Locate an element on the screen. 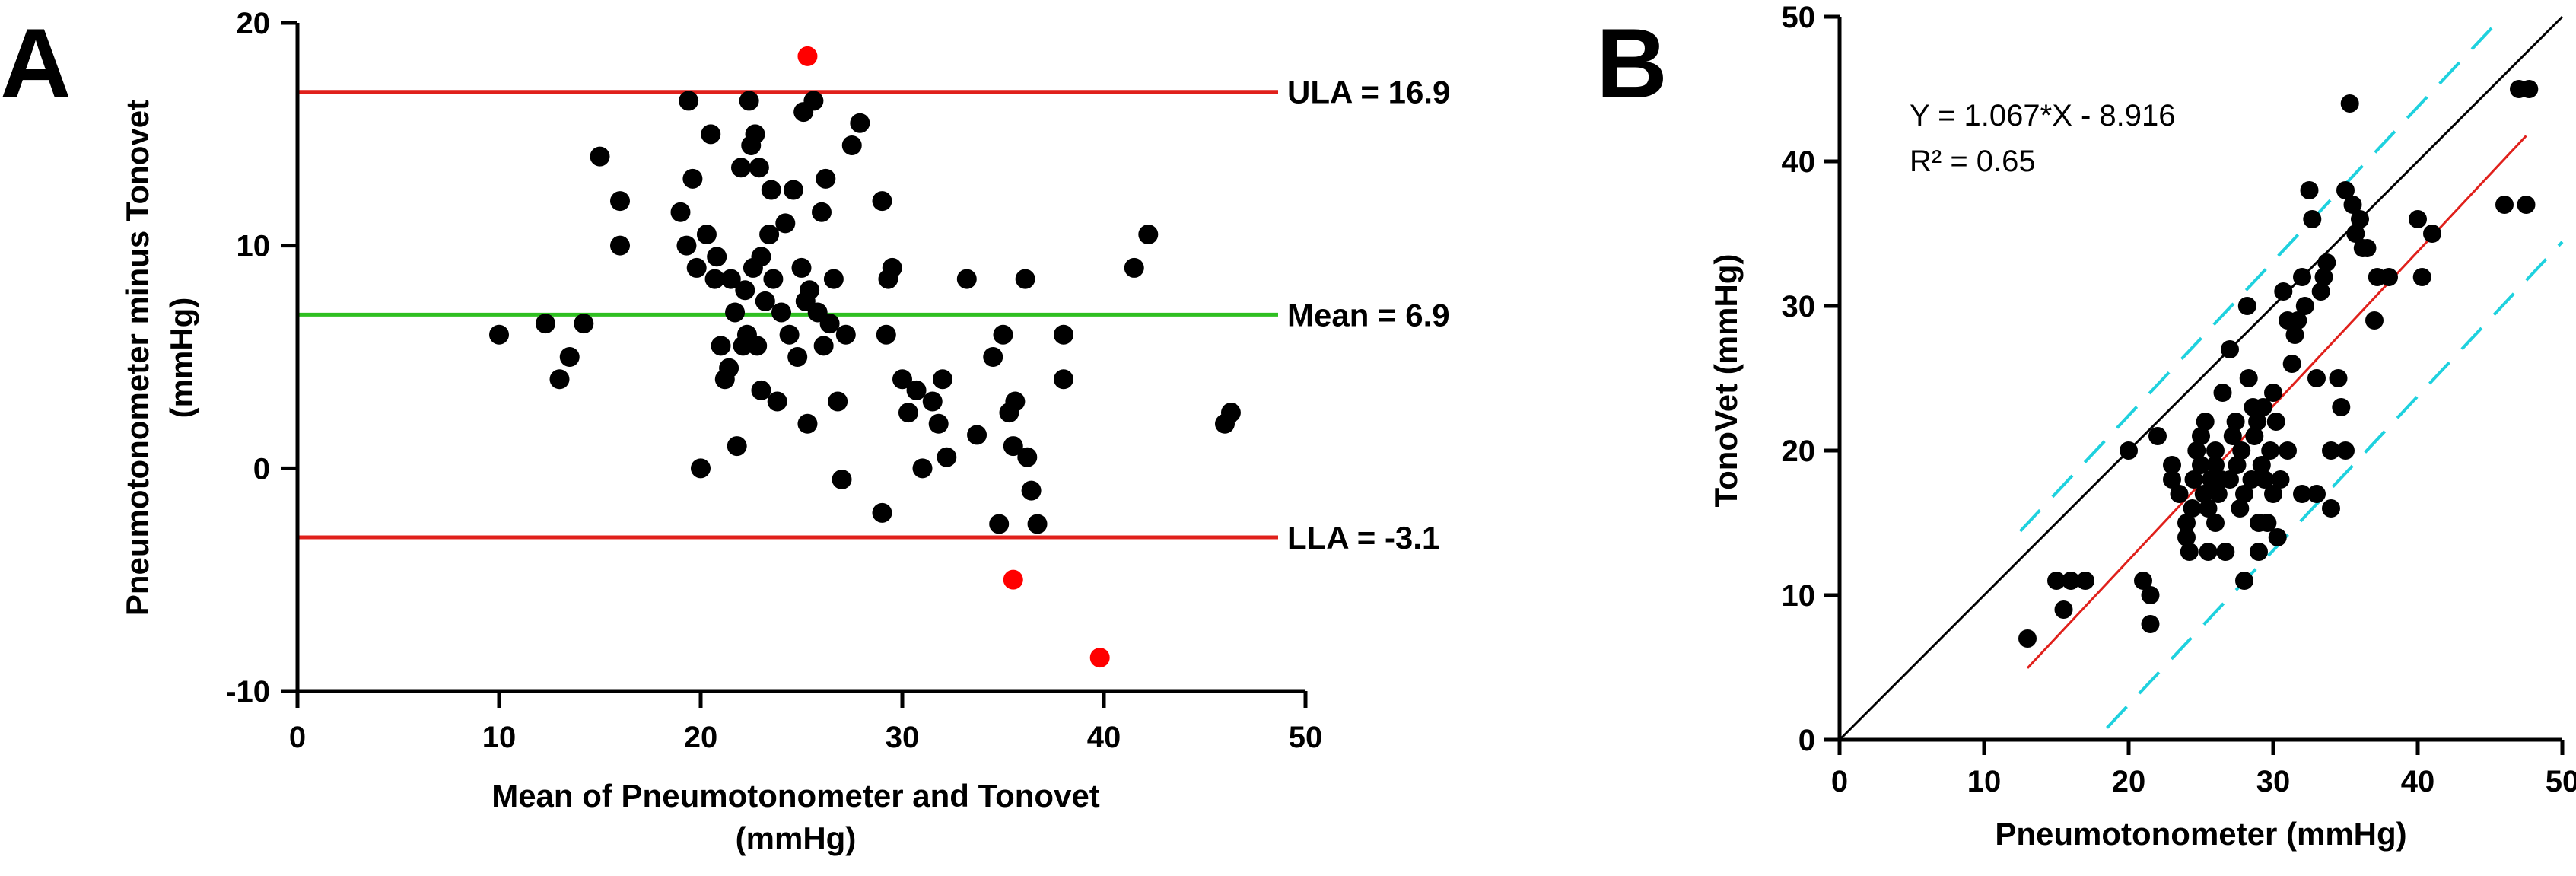  panel-letter-b: B is located at coordinates (1632, 64).